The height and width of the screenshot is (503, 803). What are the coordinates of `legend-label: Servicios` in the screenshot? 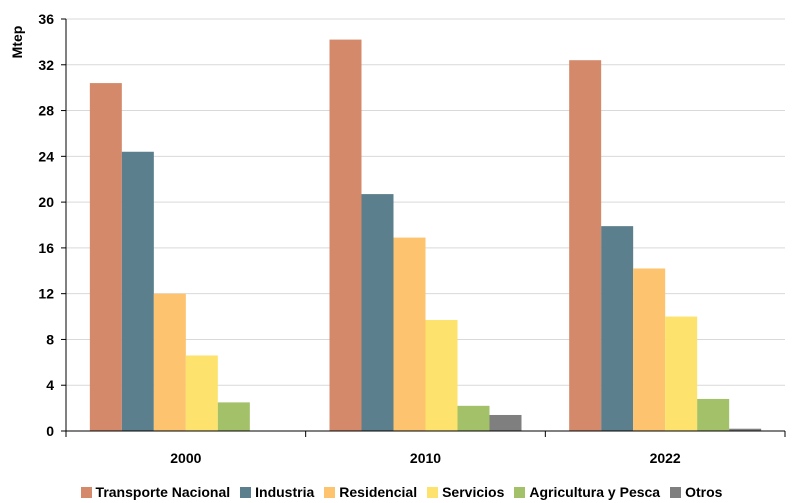 It's located at (473, 492).